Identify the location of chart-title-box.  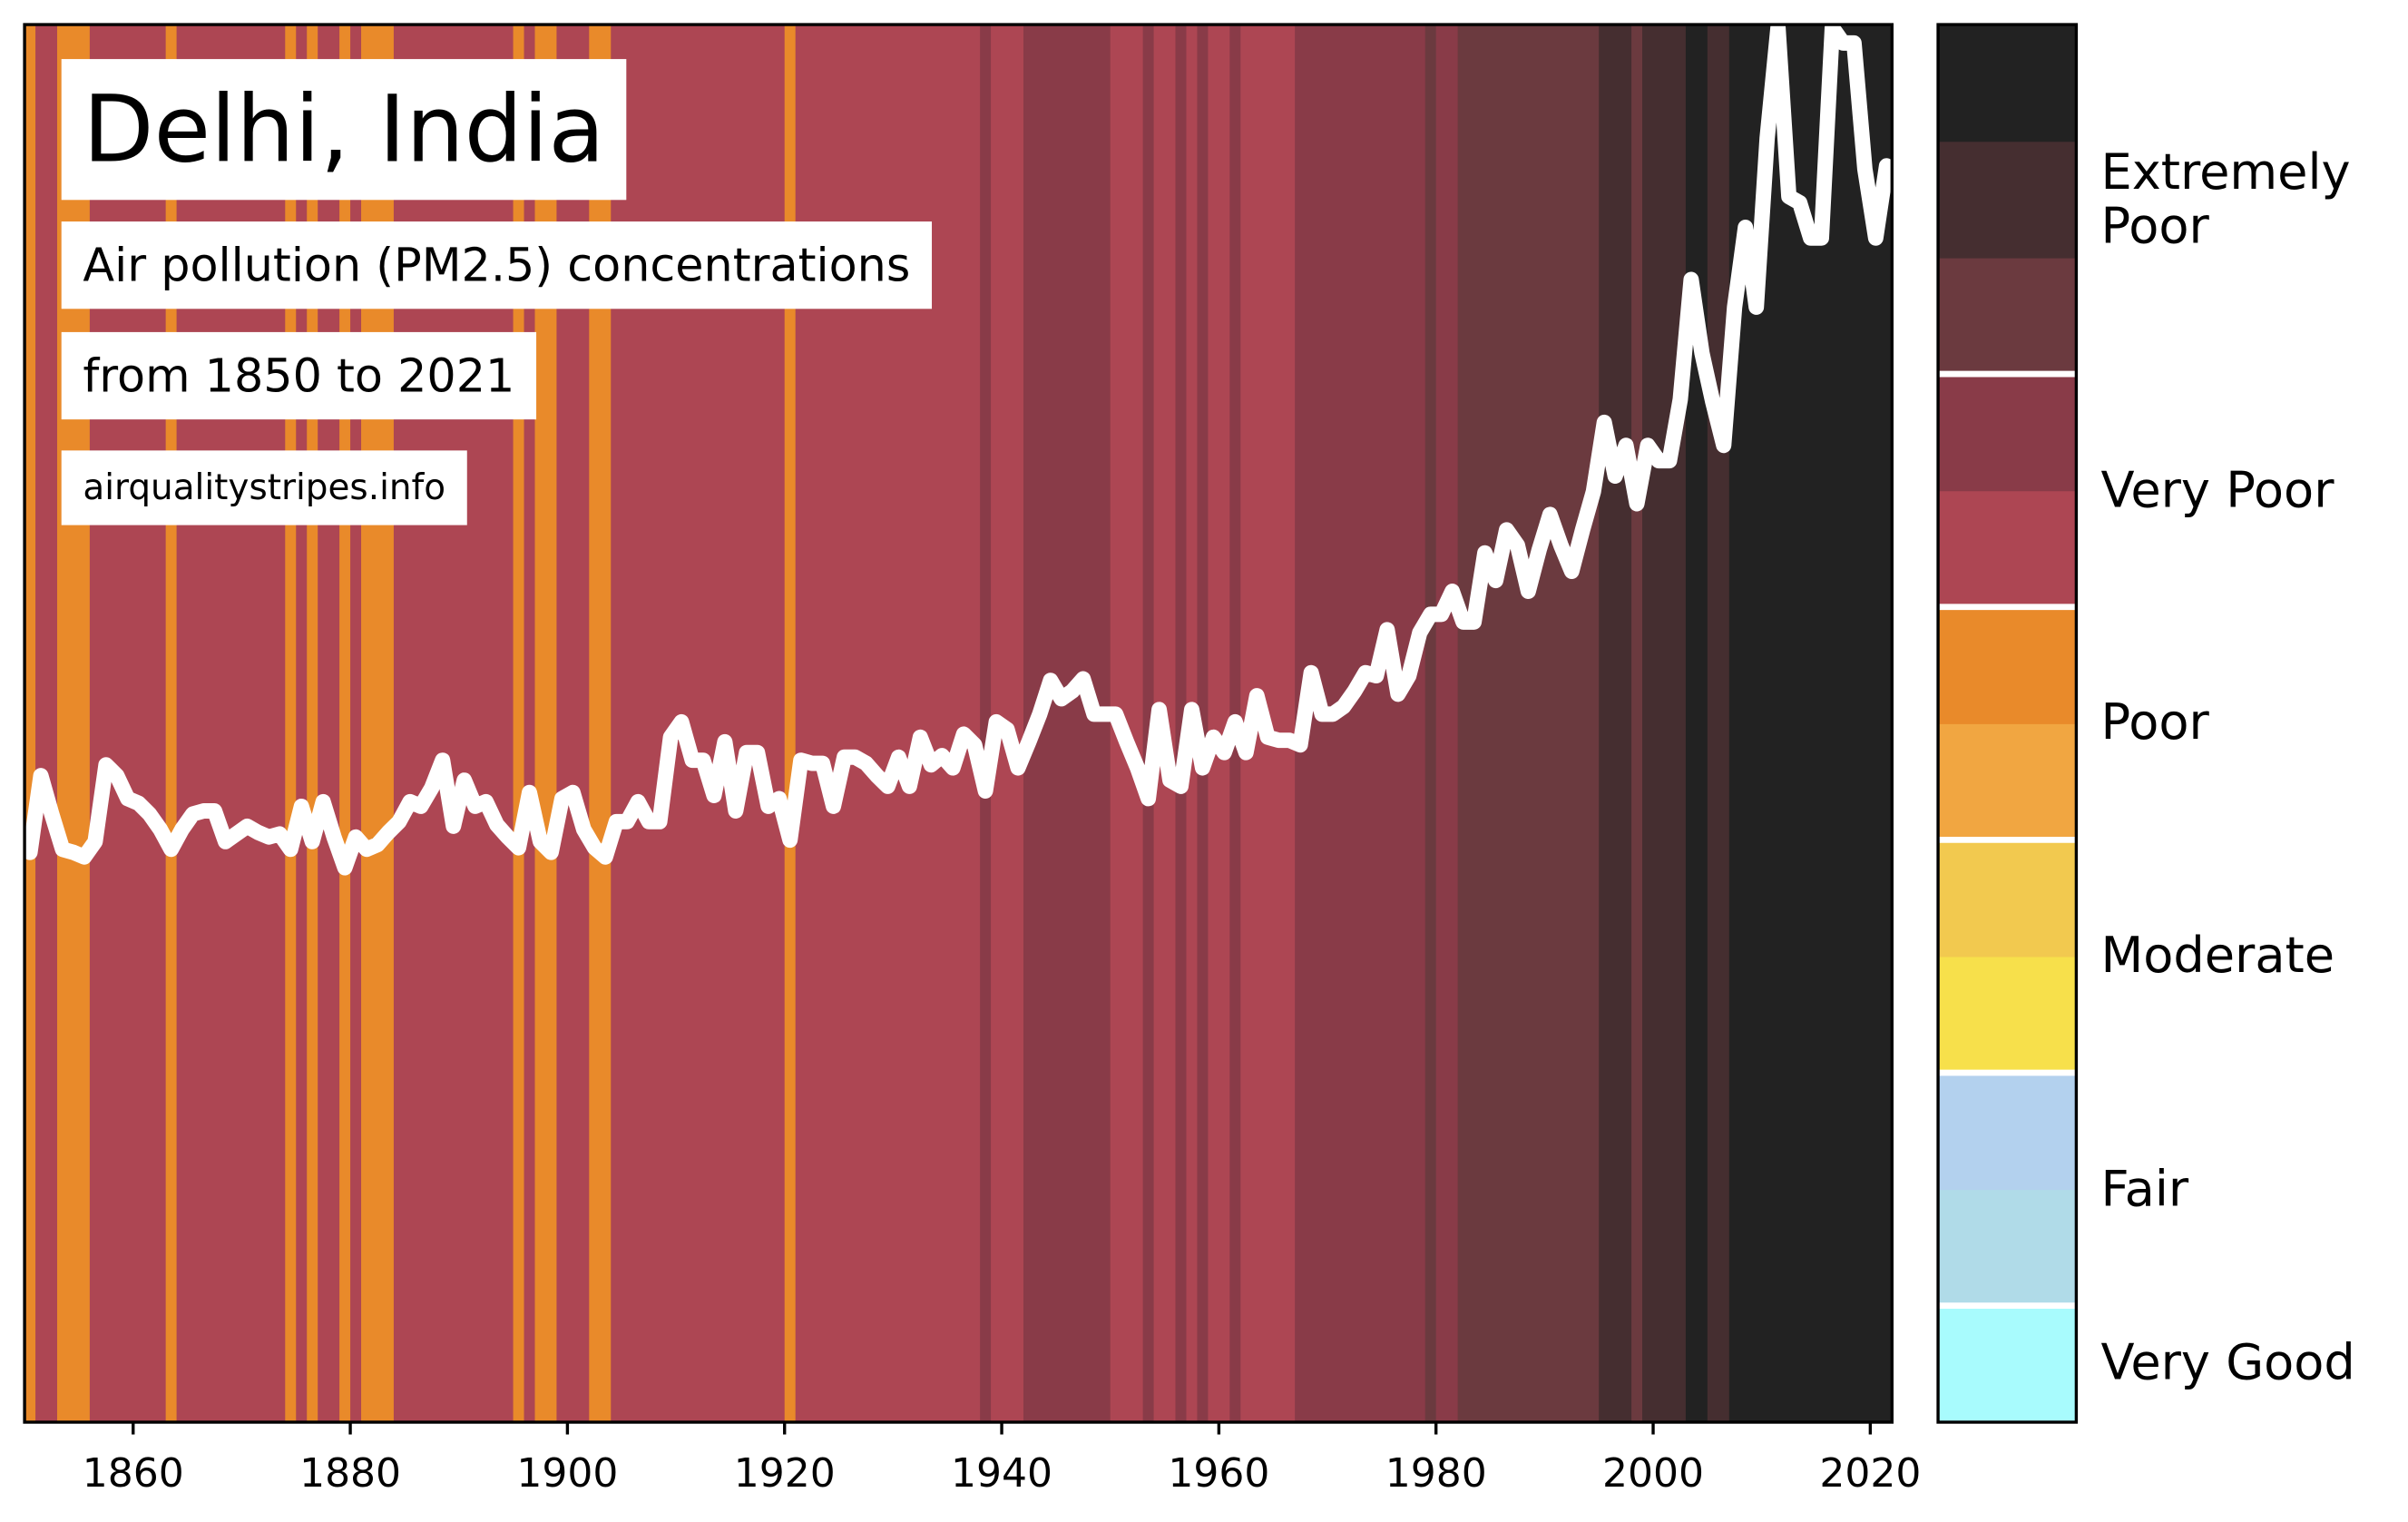
(344, 130).